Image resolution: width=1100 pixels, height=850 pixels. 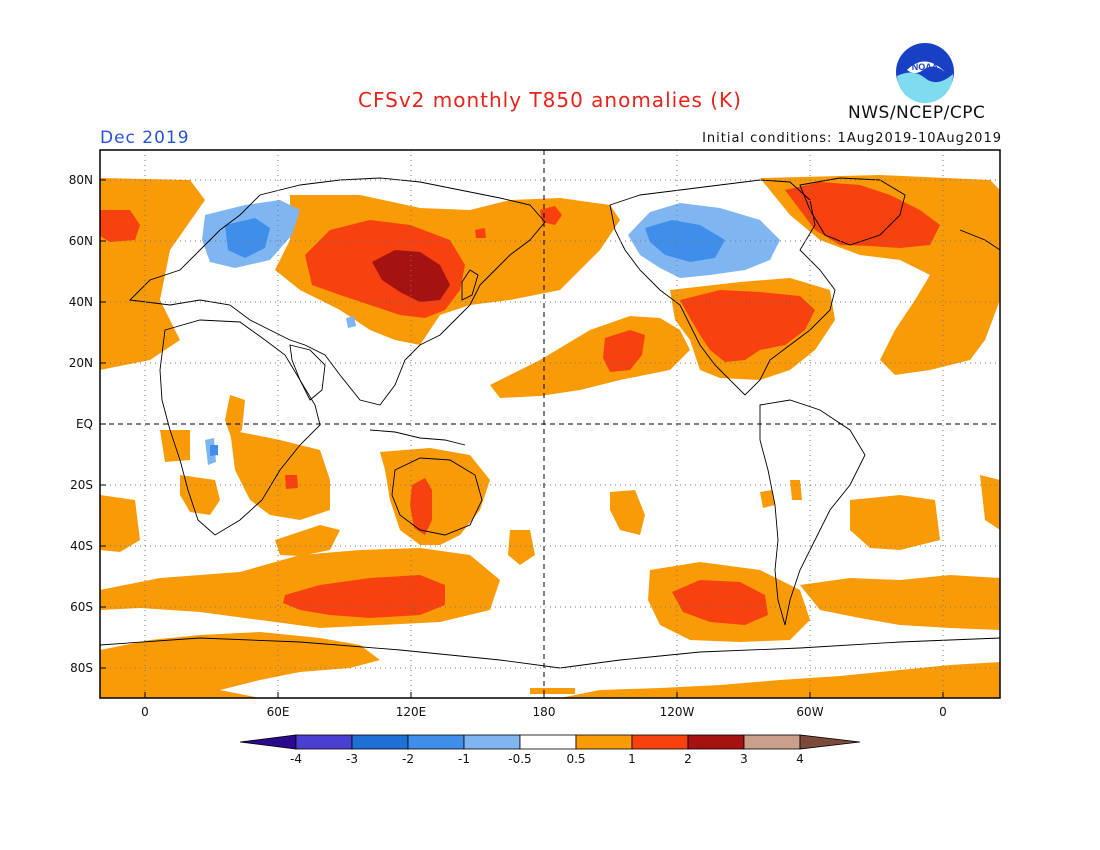 I want to click on lat-label-80s: 80S, so click(x=81, y=668).